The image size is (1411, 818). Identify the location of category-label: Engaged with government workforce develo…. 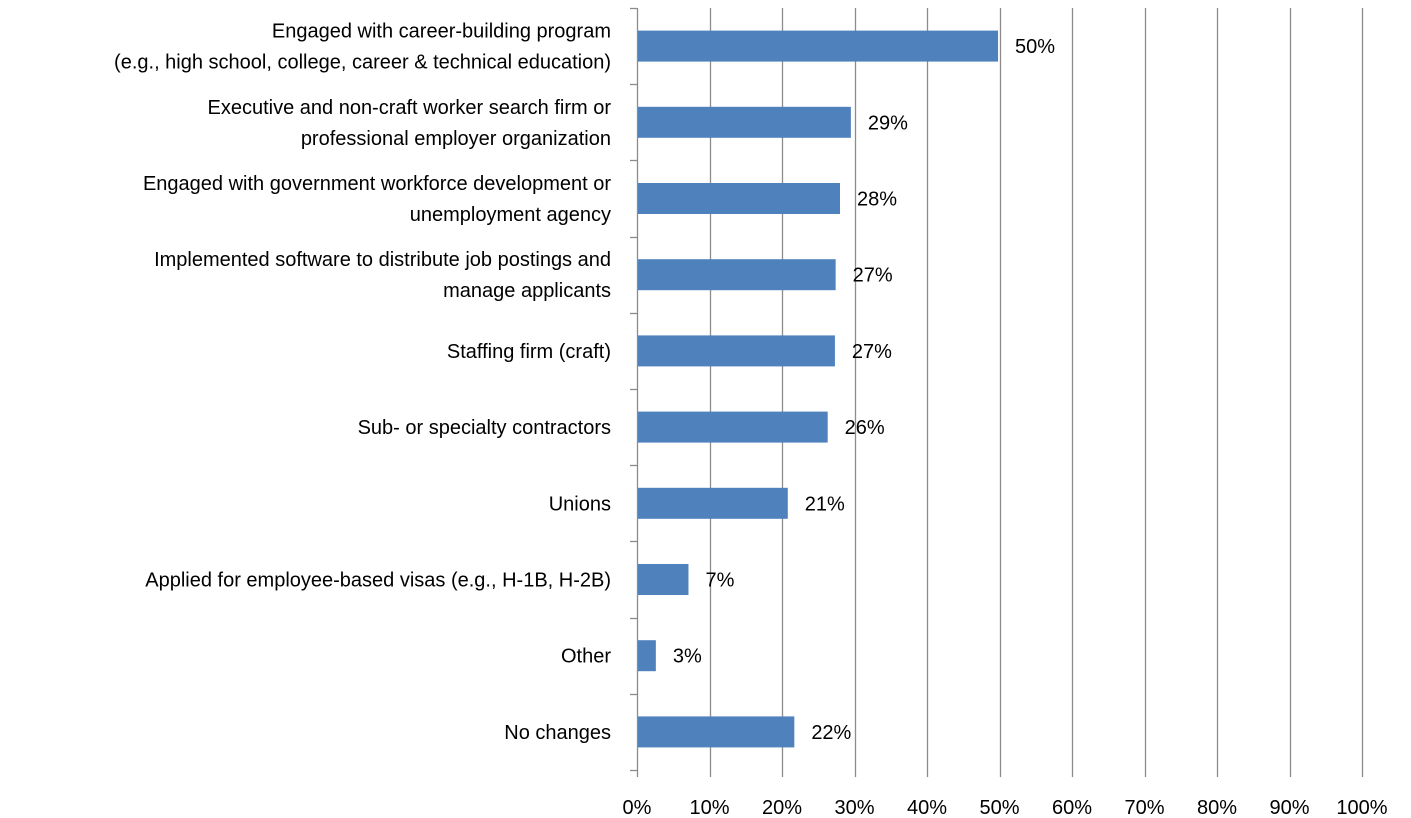
(377, 199).